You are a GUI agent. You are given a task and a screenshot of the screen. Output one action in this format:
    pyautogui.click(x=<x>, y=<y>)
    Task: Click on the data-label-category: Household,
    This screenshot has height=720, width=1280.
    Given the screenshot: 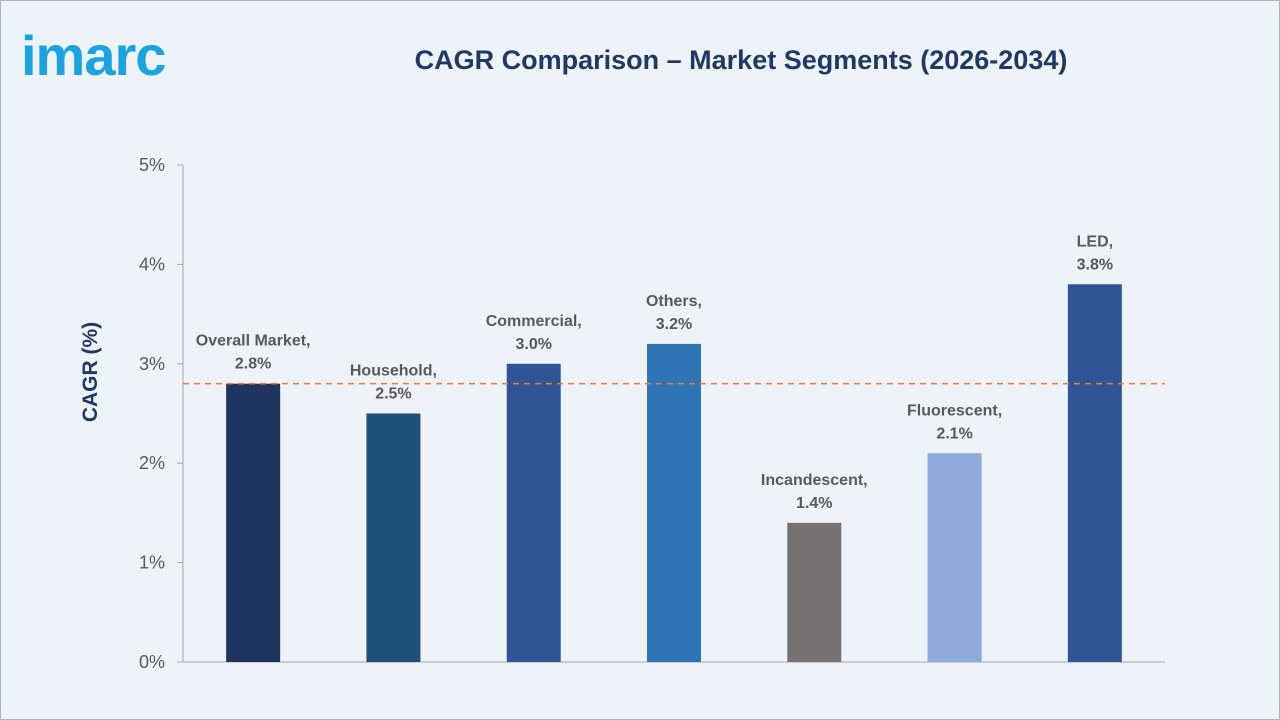 What is the action you would take?
    pyautogui.click(x=393, y=371)
    